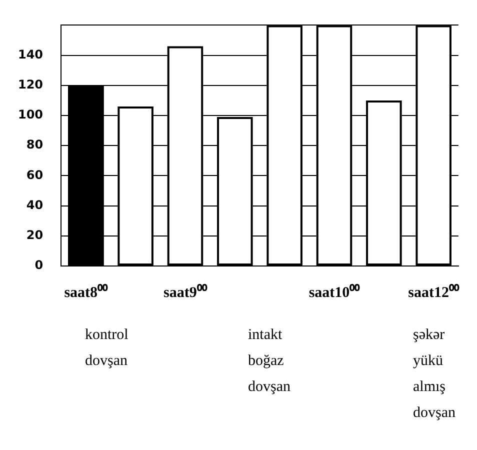  Describe the element at coordinates (31, 115) in the screenshot. I see `y-tick-label: 100` at that location.